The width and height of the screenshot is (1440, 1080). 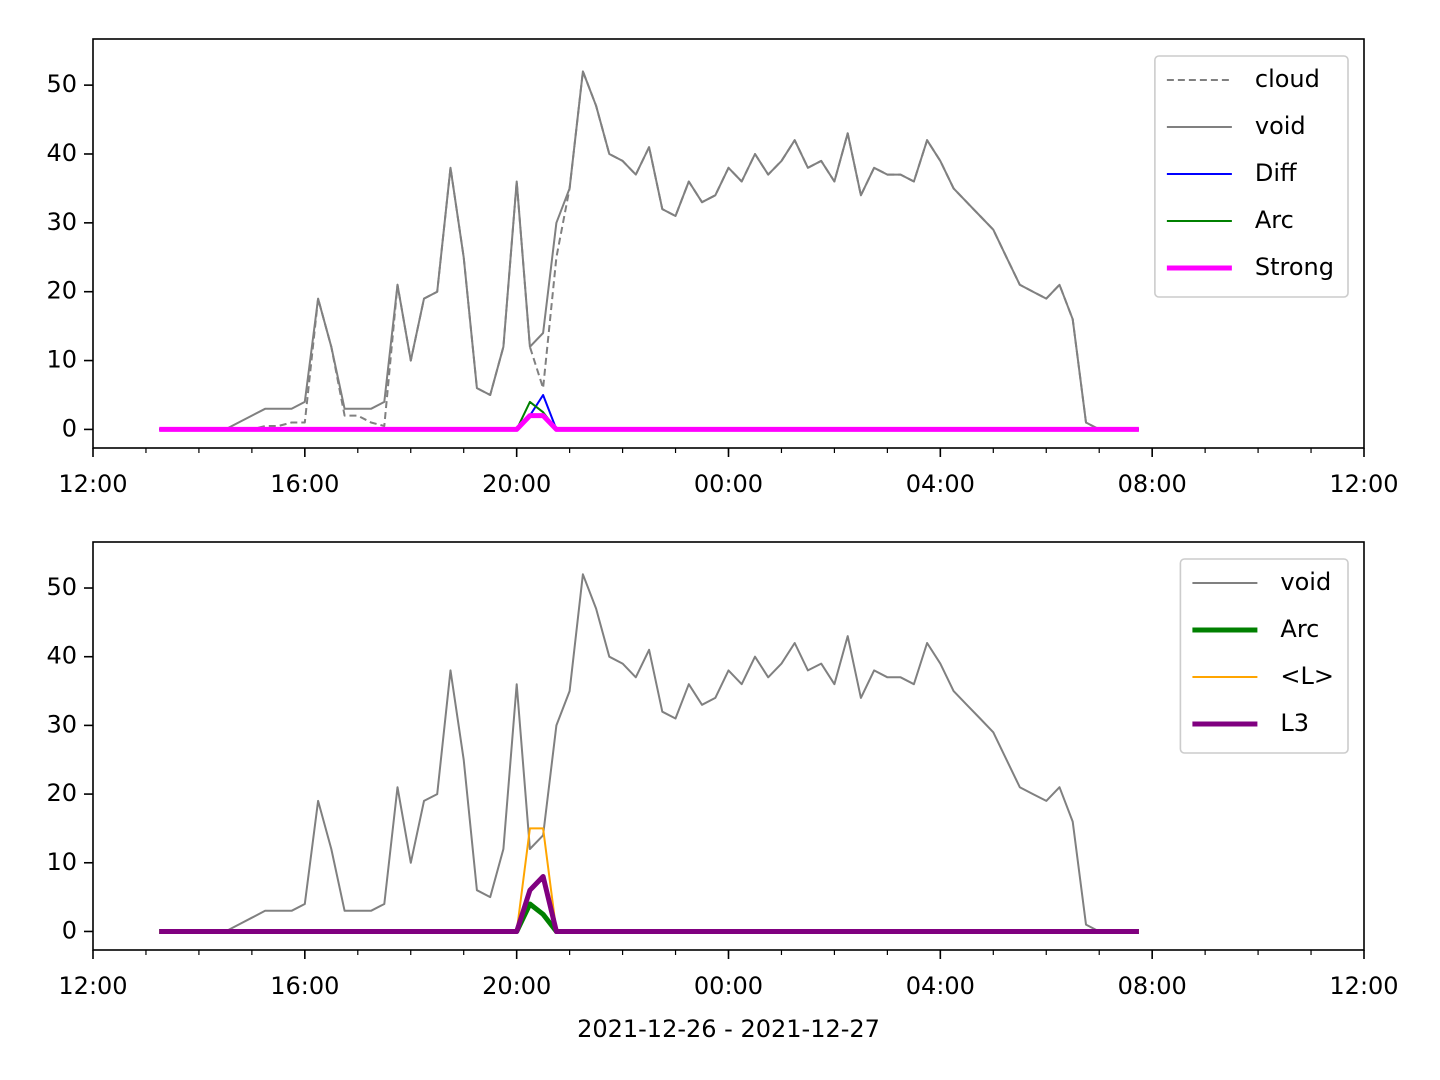 What do you see at coordinates (1287, 79) in the screenshot?
I see `legend-label: cloud` at bounding box center [1287, 79].